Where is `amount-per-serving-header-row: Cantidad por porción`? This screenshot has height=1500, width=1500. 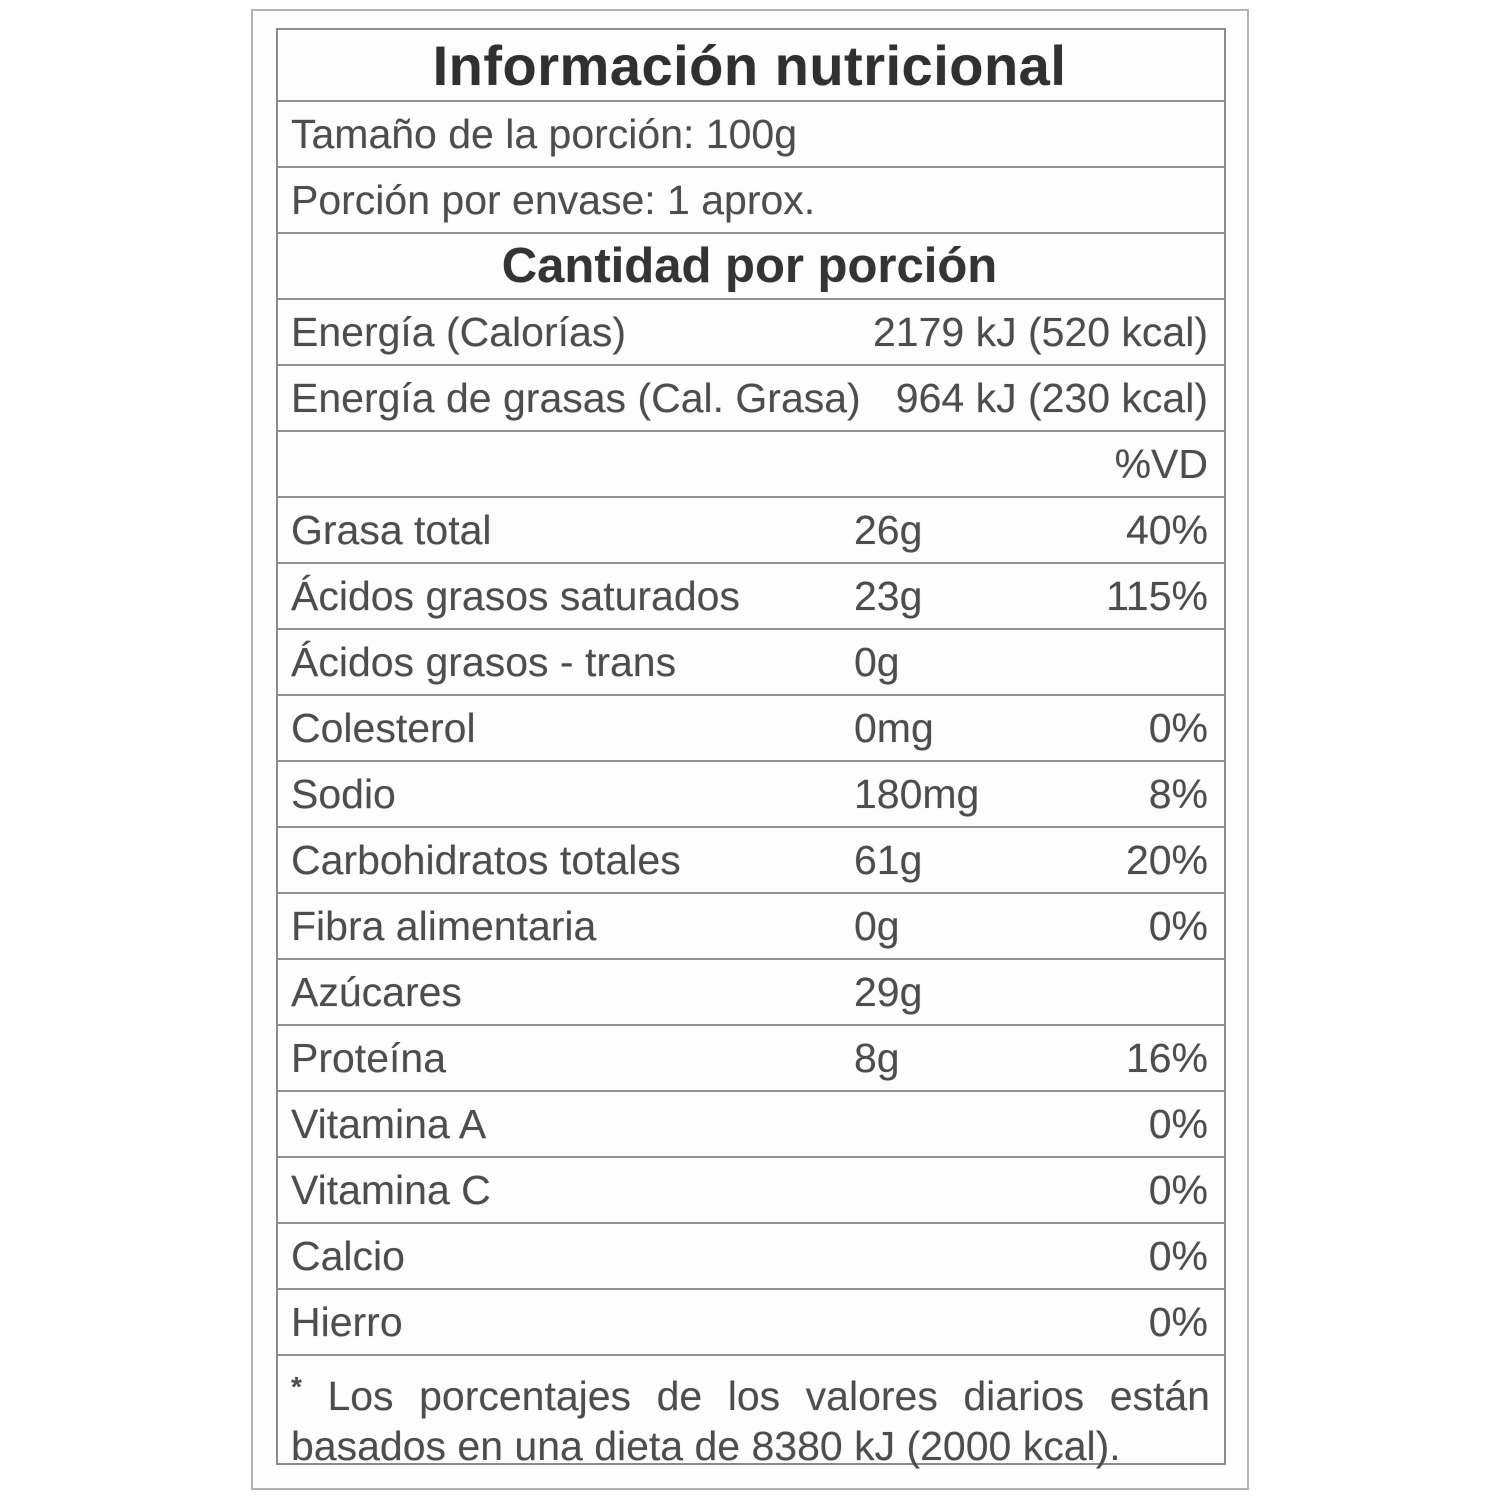 amount-per-serving-header-row: Cantidad por porción is located at coordinates (751, 265).